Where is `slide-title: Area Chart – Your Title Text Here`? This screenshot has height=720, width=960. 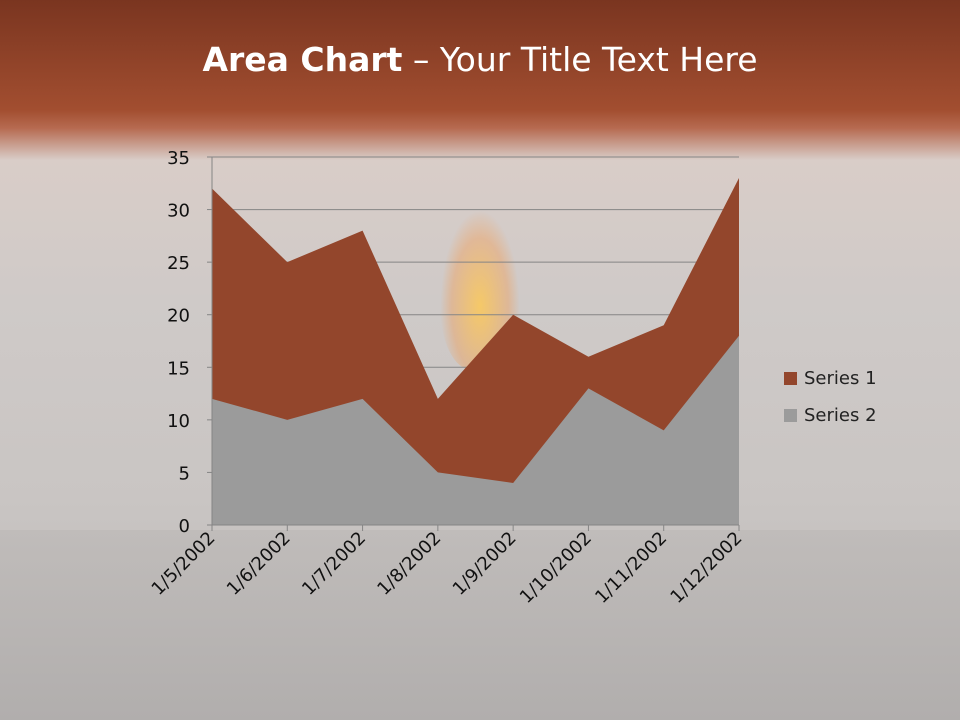 slide-title: Area Chart – Your Title Text Here is located at coordinates (480, 59).